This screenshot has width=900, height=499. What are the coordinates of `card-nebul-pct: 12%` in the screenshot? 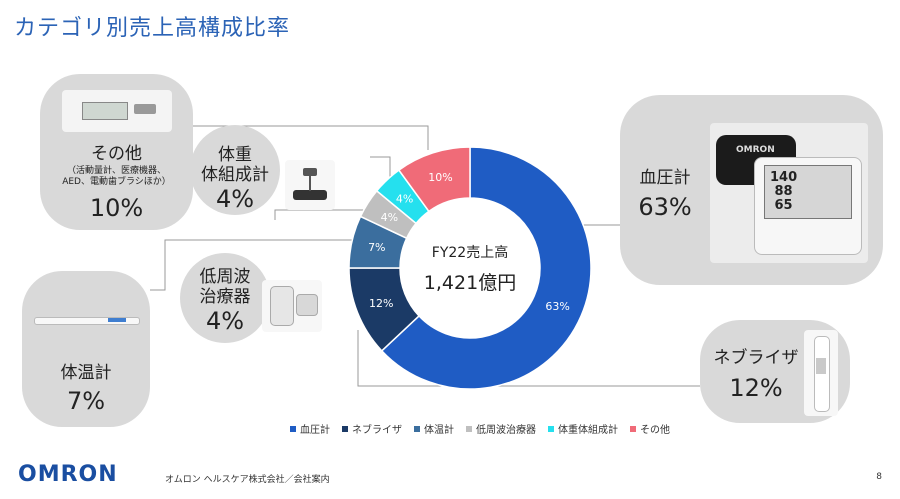 It's located at (756, 388).